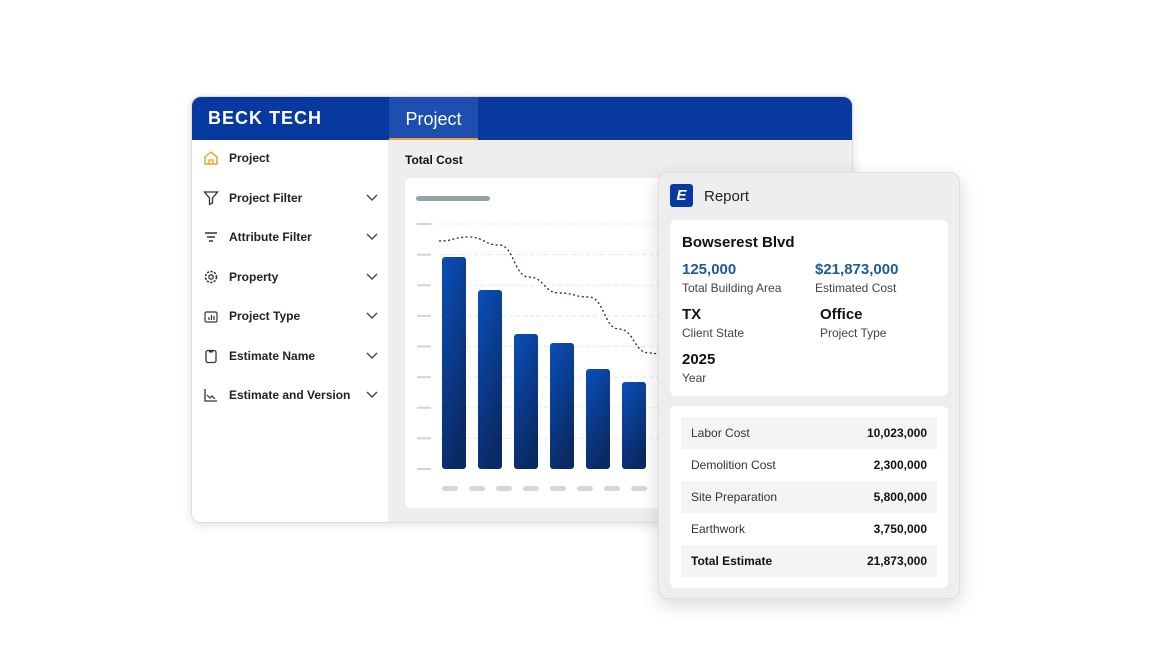  What do you see at coordinates (841, 314) in the screenshot?
I see `type-value: Office` at bounding box center [841, 314].